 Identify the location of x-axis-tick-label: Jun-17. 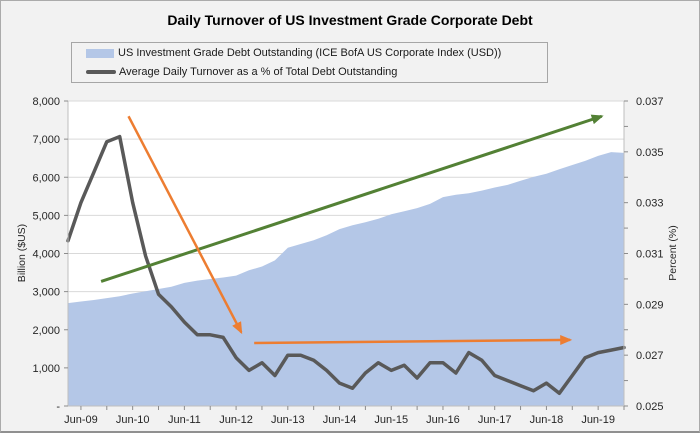
(495, 420).